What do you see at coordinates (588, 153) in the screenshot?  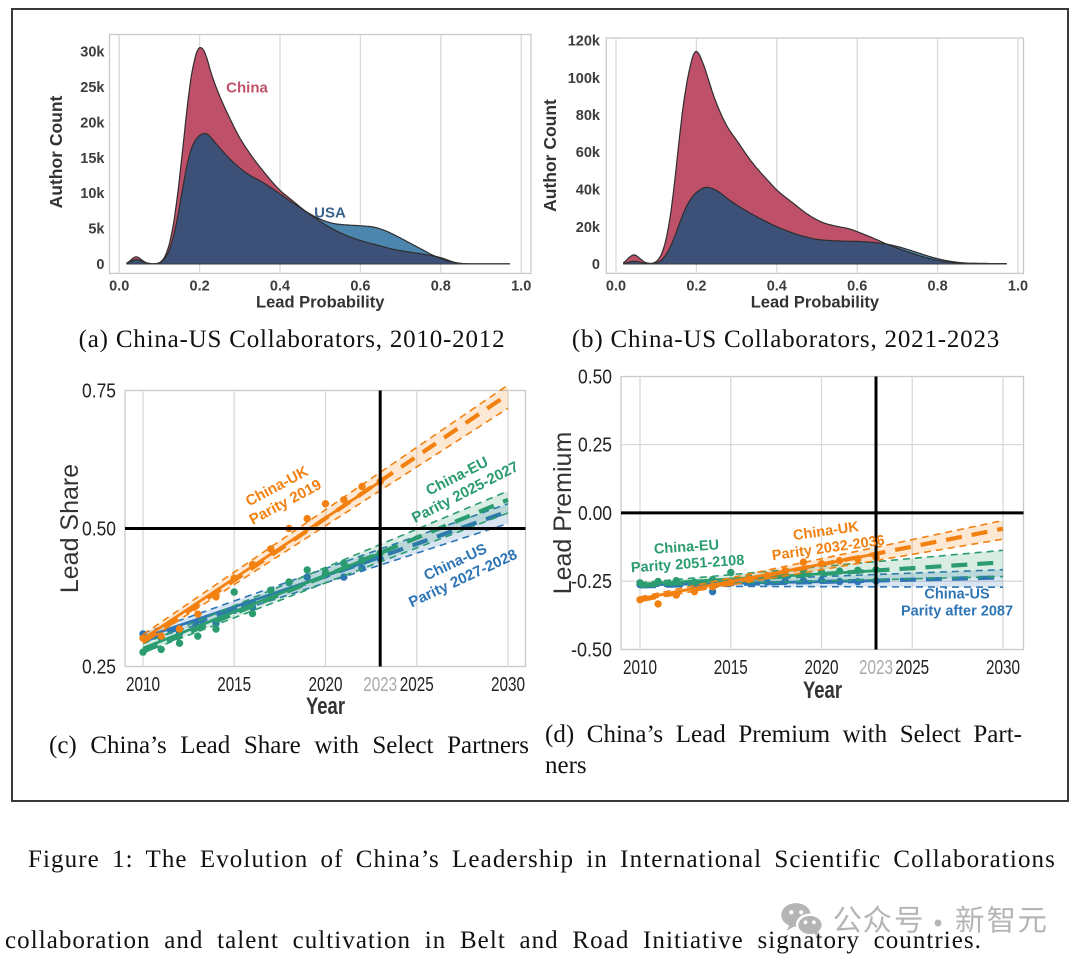 I see `svg-text: 60k` at bounding box center [588, 153].